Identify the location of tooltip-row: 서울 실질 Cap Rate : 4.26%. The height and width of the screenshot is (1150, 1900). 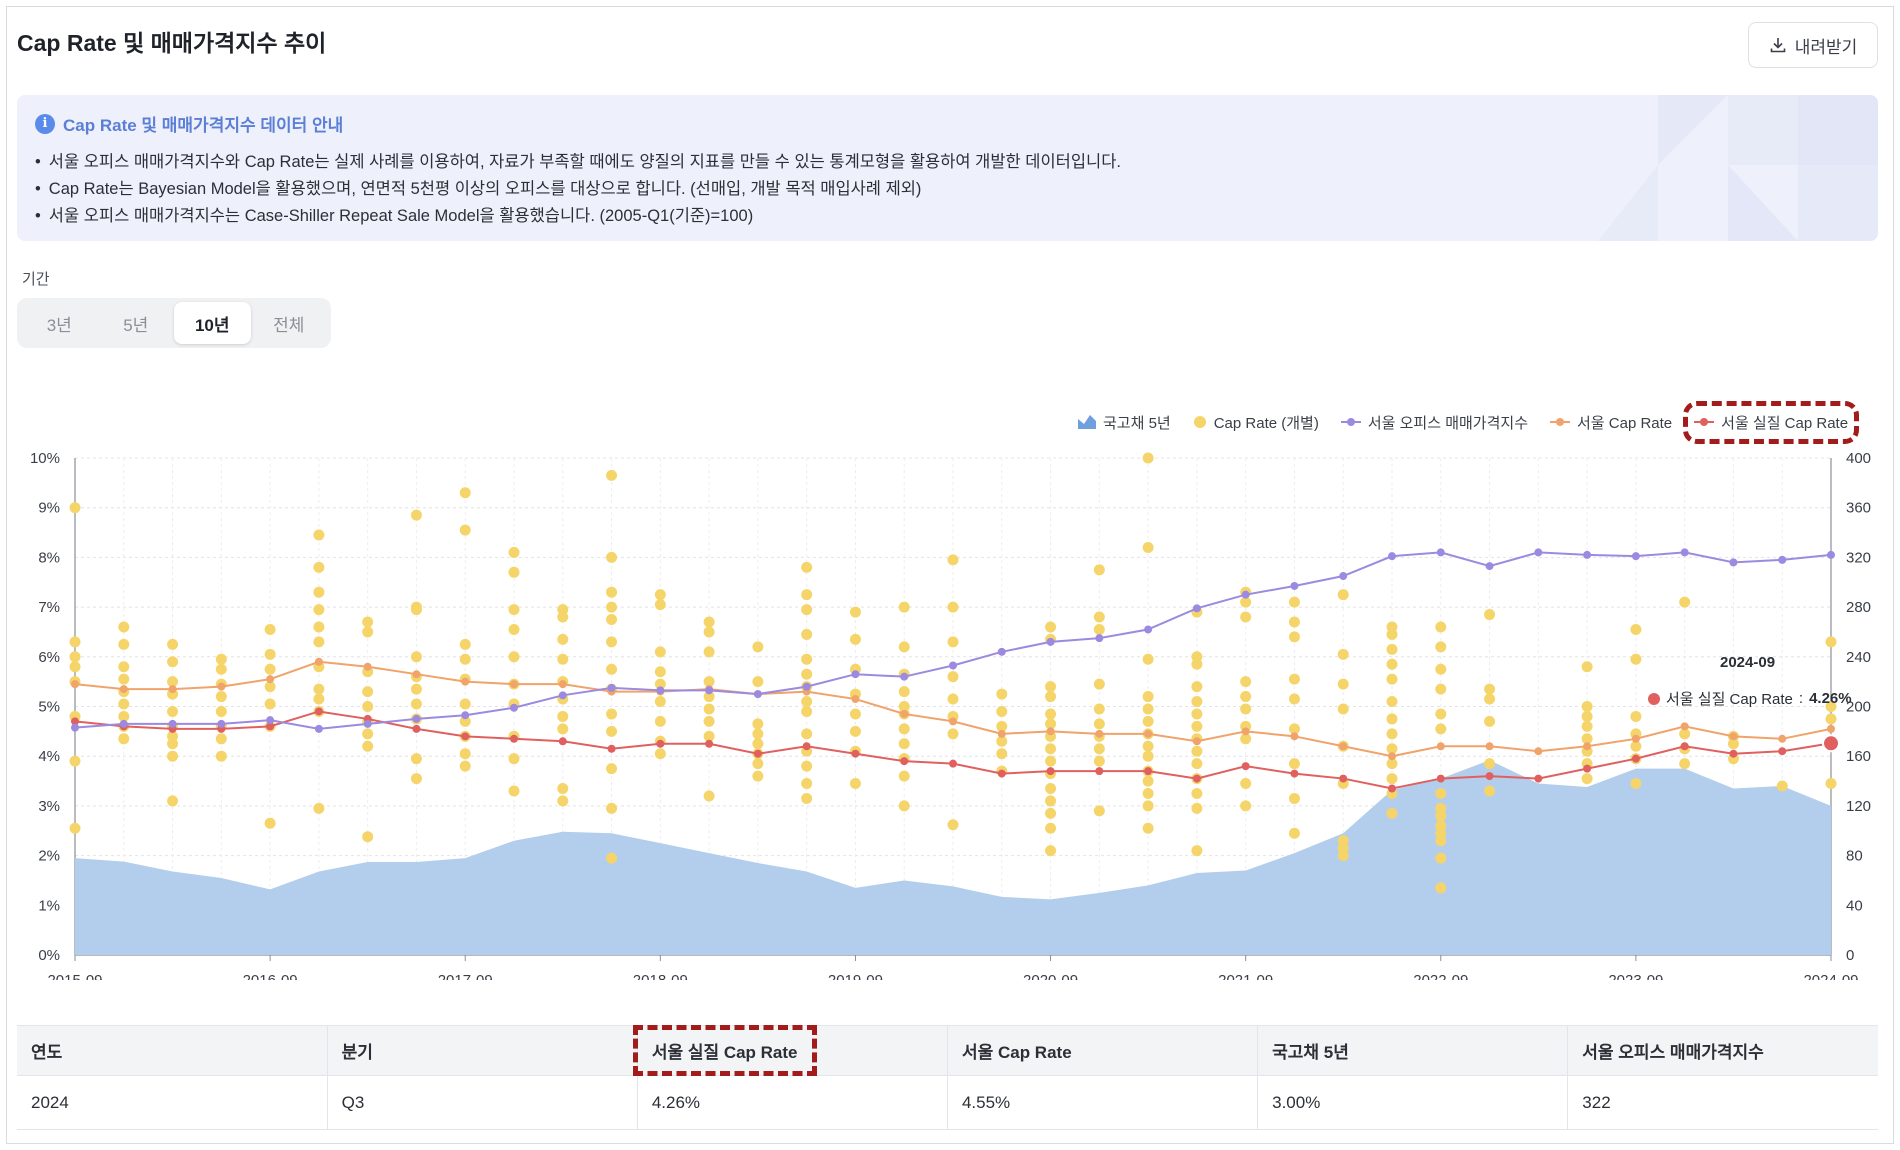
(1750, 698).